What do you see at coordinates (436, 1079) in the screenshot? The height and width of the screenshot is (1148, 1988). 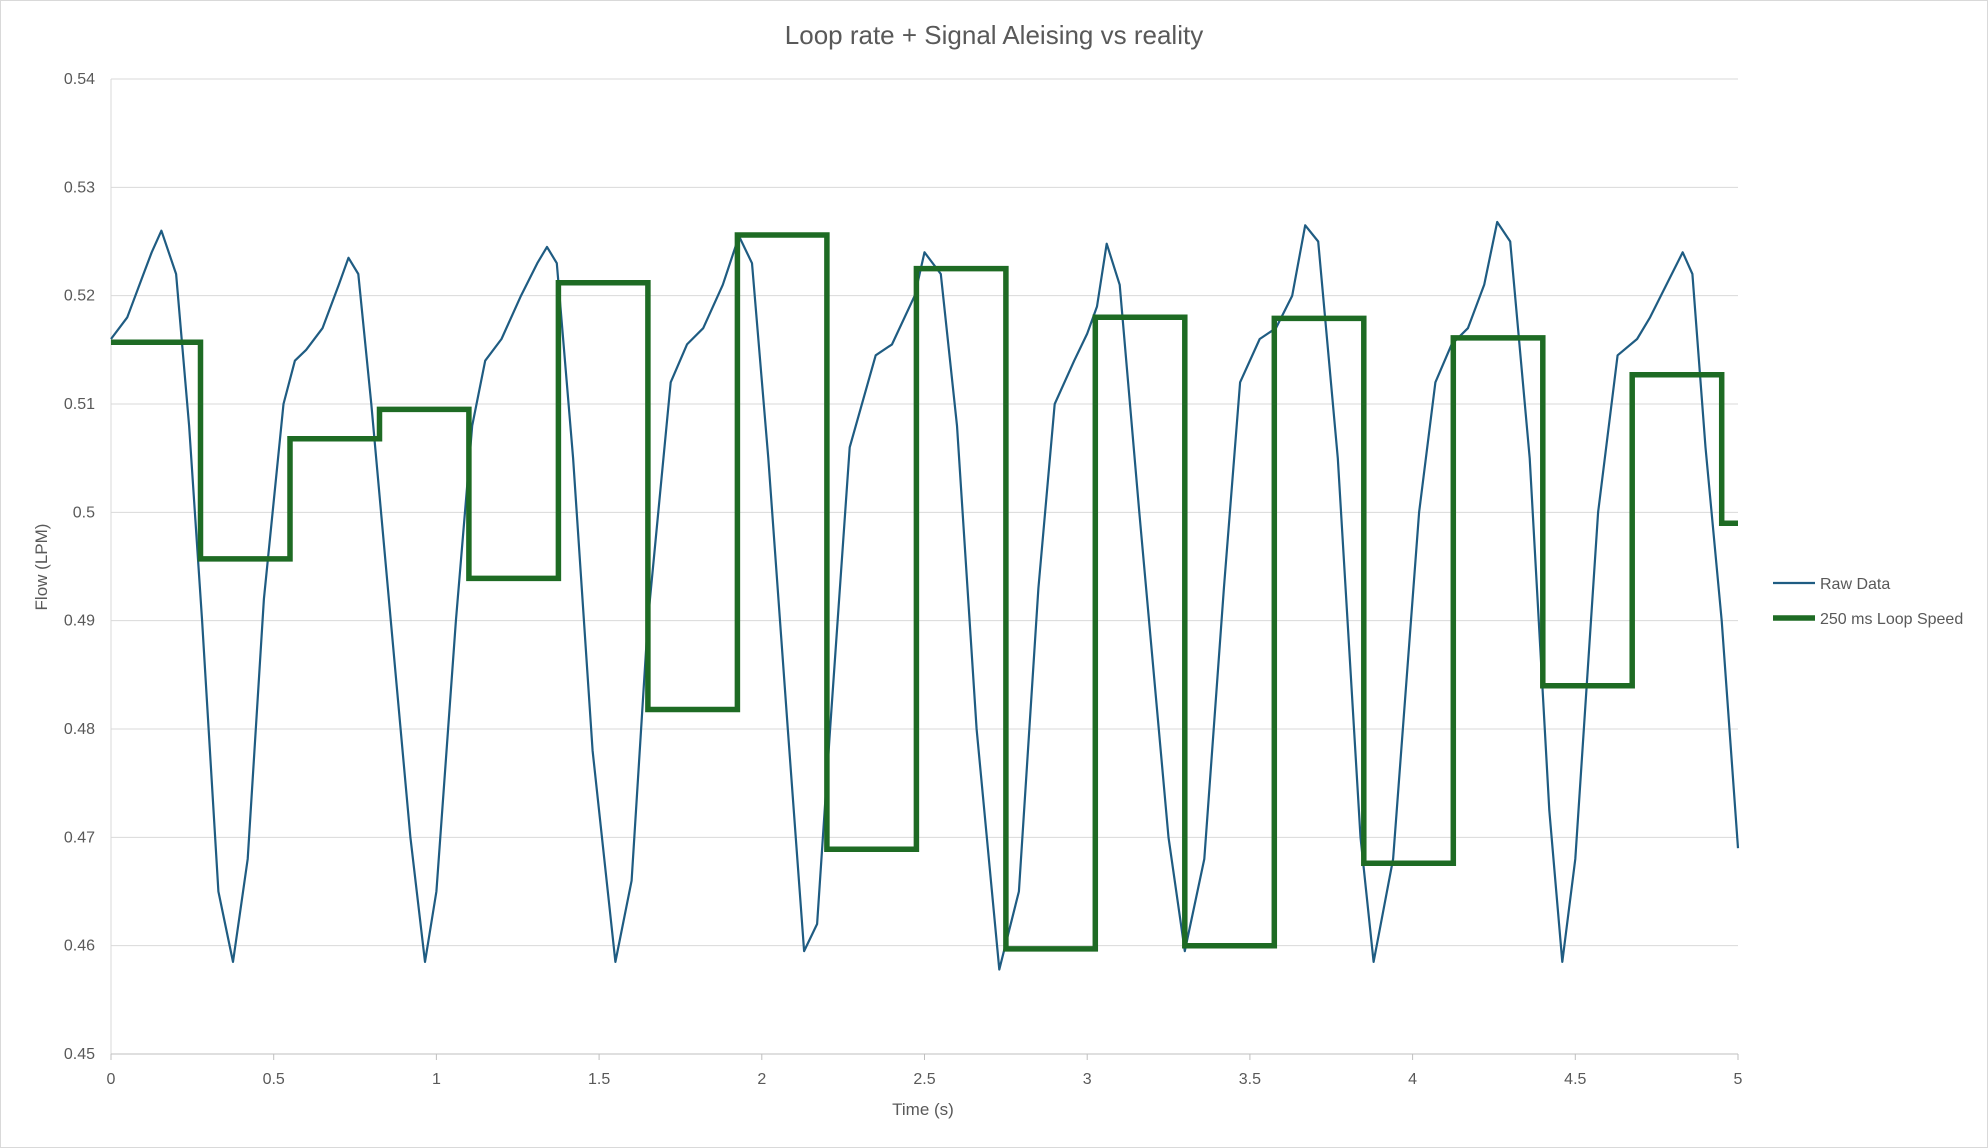 I see `x-tick-label: 1` at bounding box center [436, 1079].